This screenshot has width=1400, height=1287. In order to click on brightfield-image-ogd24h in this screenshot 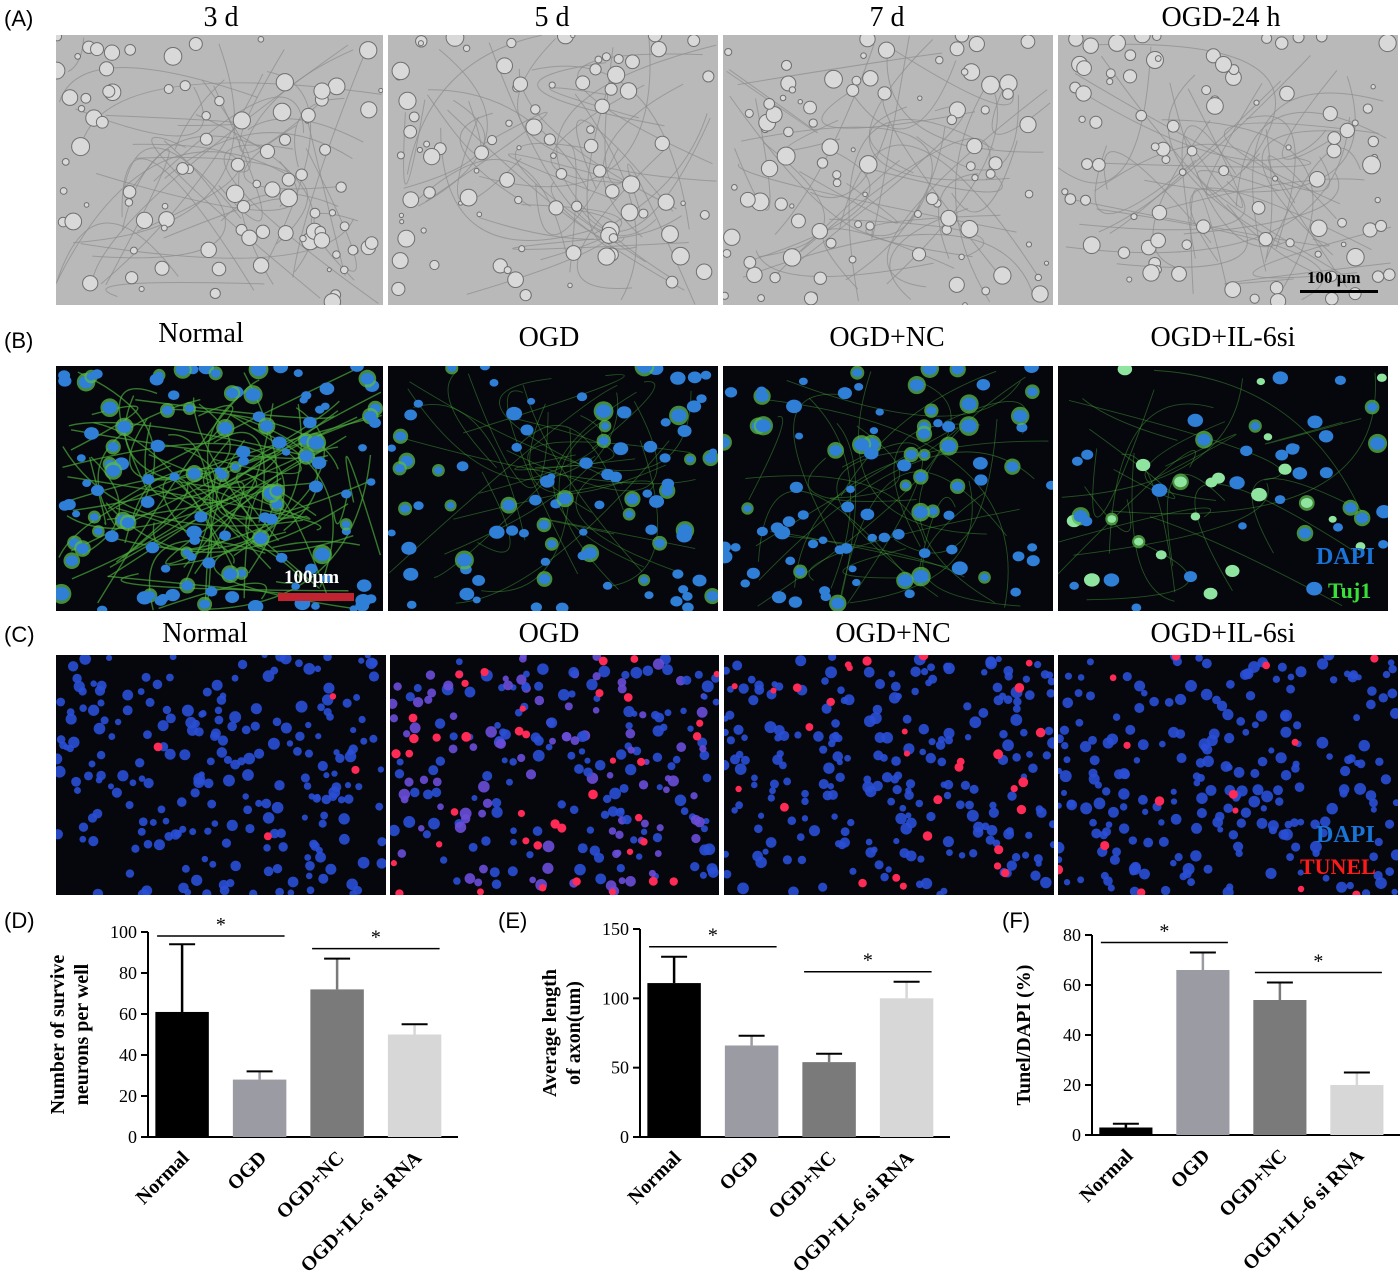, I will do `click(1228, 170)`.